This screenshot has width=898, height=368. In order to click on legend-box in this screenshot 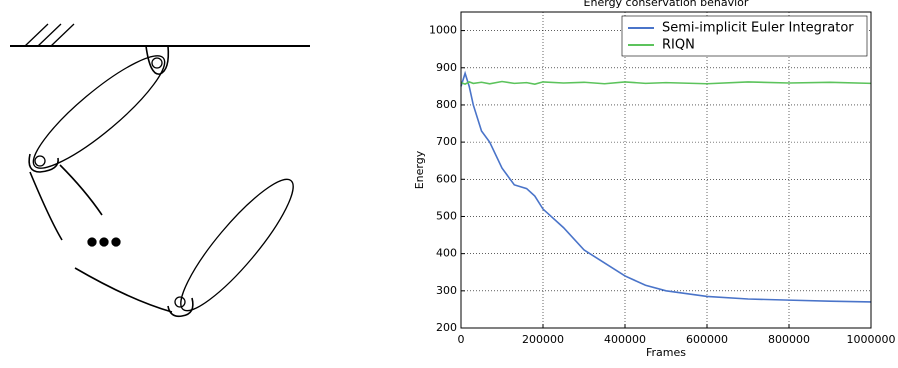, I will do `click(744, 36)`.